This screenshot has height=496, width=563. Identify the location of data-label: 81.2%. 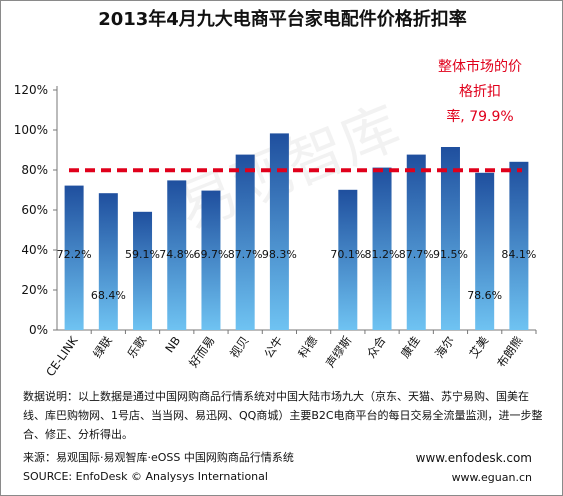
(382, 254).